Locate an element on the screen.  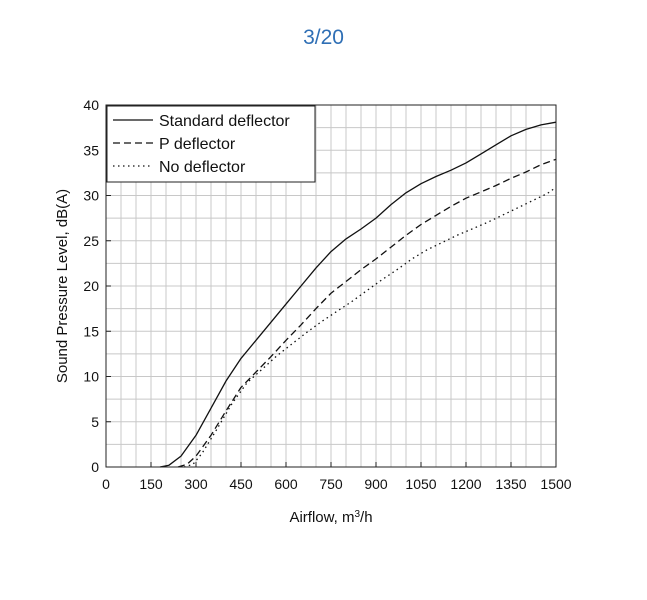
y-tick-label: 20 is located at coordinates (91, 286).